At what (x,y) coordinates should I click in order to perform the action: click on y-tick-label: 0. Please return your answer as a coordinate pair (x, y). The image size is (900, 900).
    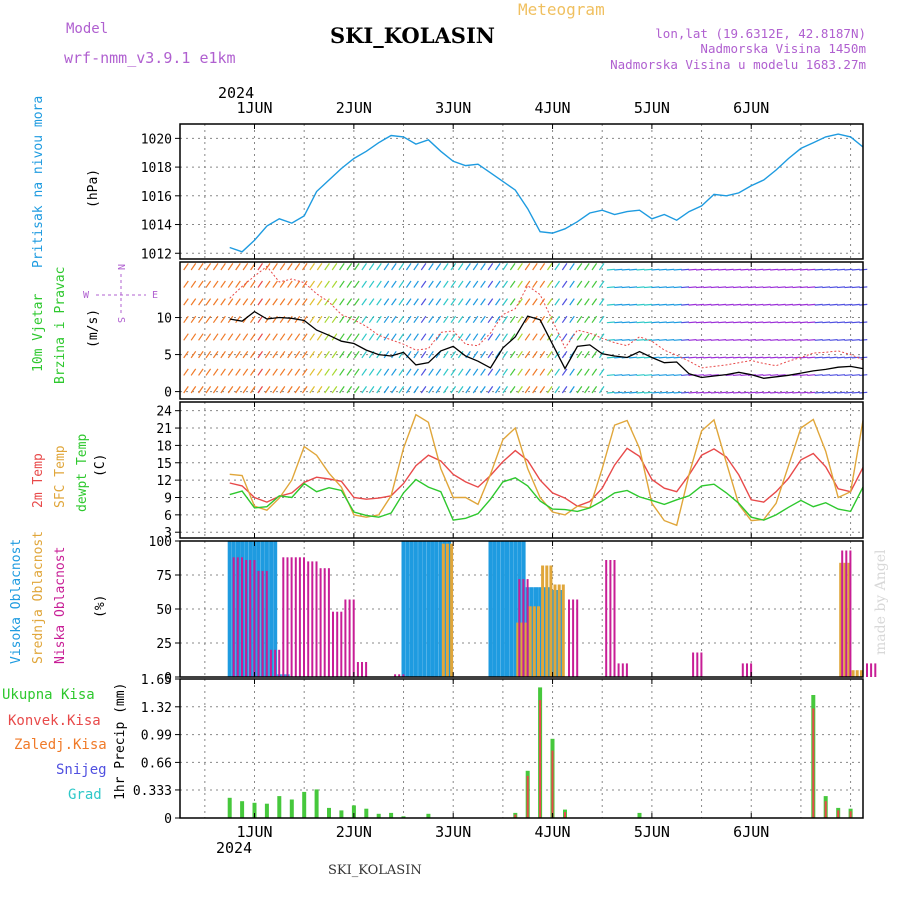
    Looking at the image, I should click on (168, 819).